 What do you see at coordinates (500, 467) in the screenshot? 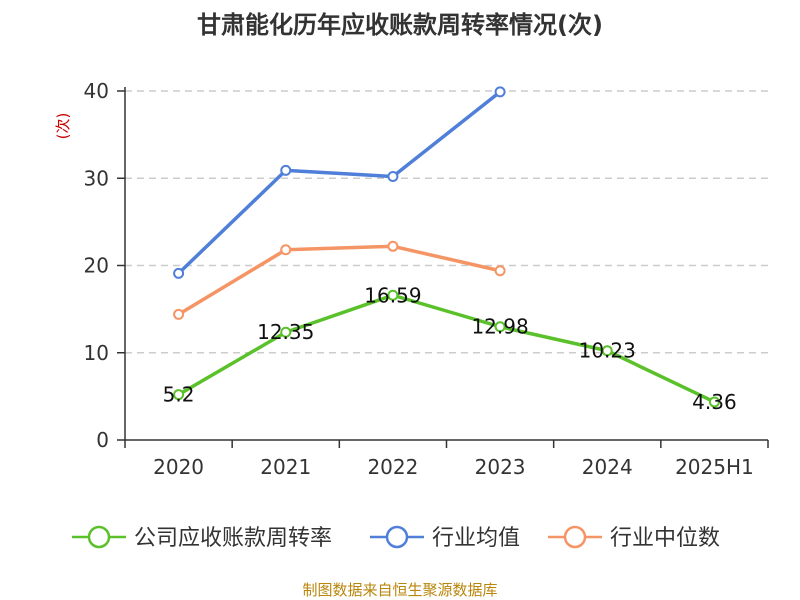
I see `x-tick-label: 2023` at bounding box center [500, 467].